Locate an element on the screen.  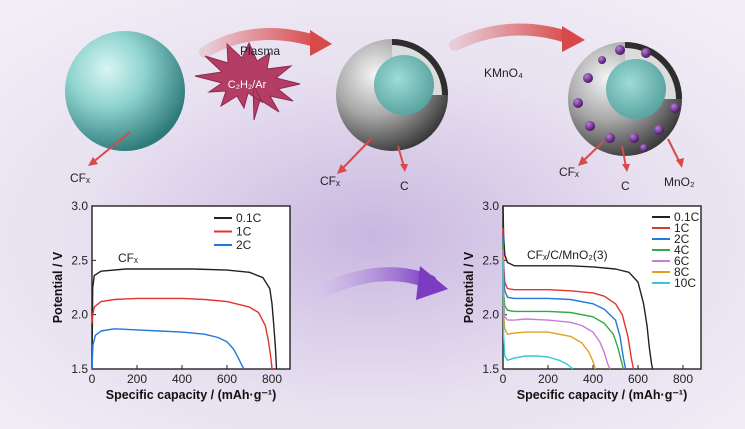
cfx-pointer-1-head is located at coordinates (93, 161).